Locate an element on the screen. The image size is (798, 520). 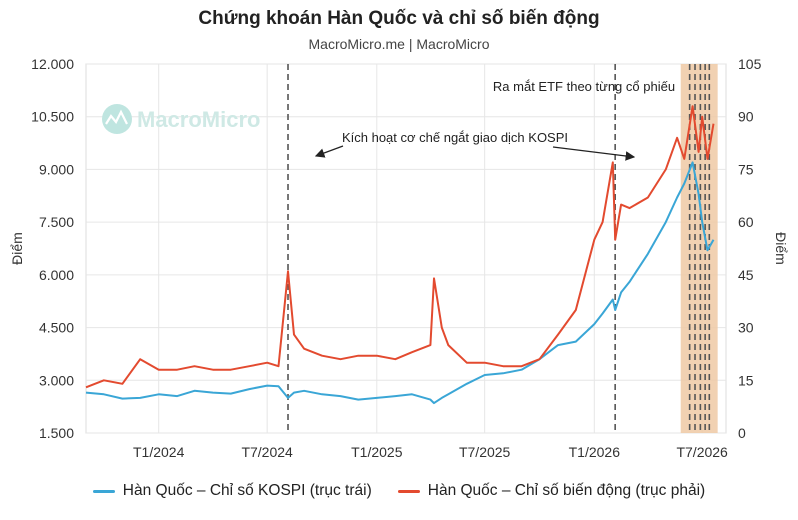
event-band-layer is located at coordinates (699, 248).